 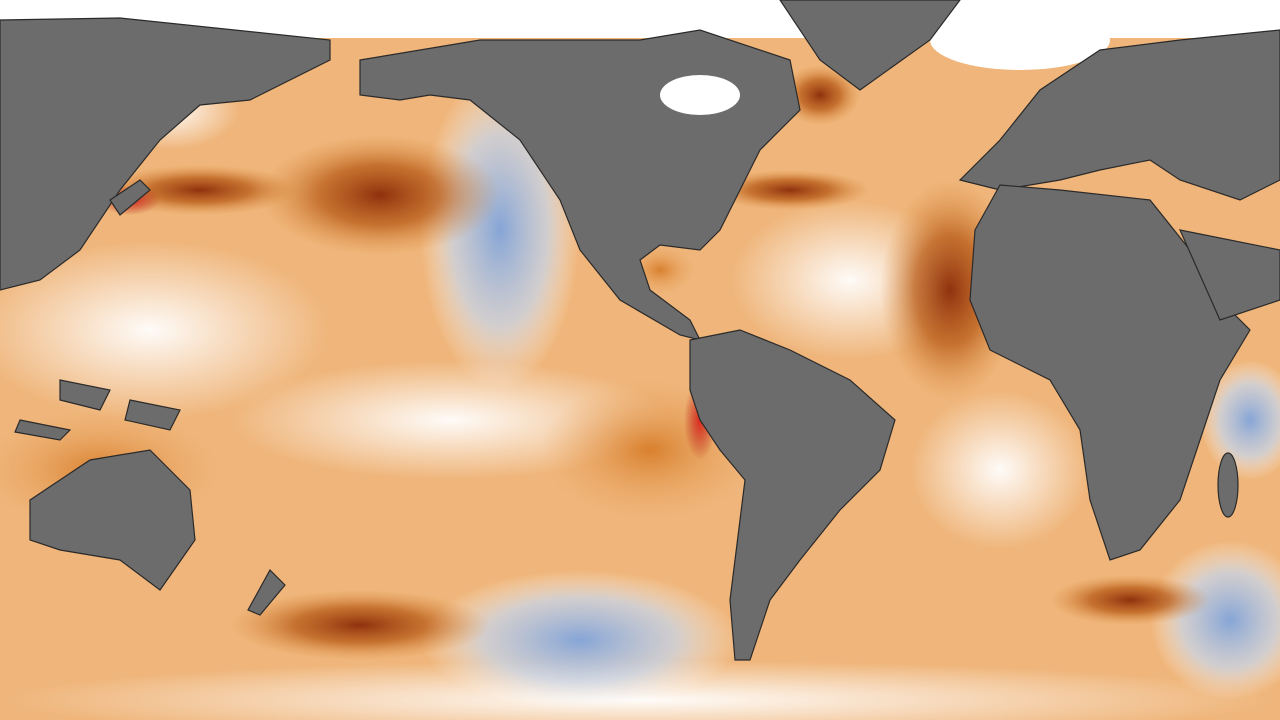 I want to click on arabia, so click(x=1229, y=275).